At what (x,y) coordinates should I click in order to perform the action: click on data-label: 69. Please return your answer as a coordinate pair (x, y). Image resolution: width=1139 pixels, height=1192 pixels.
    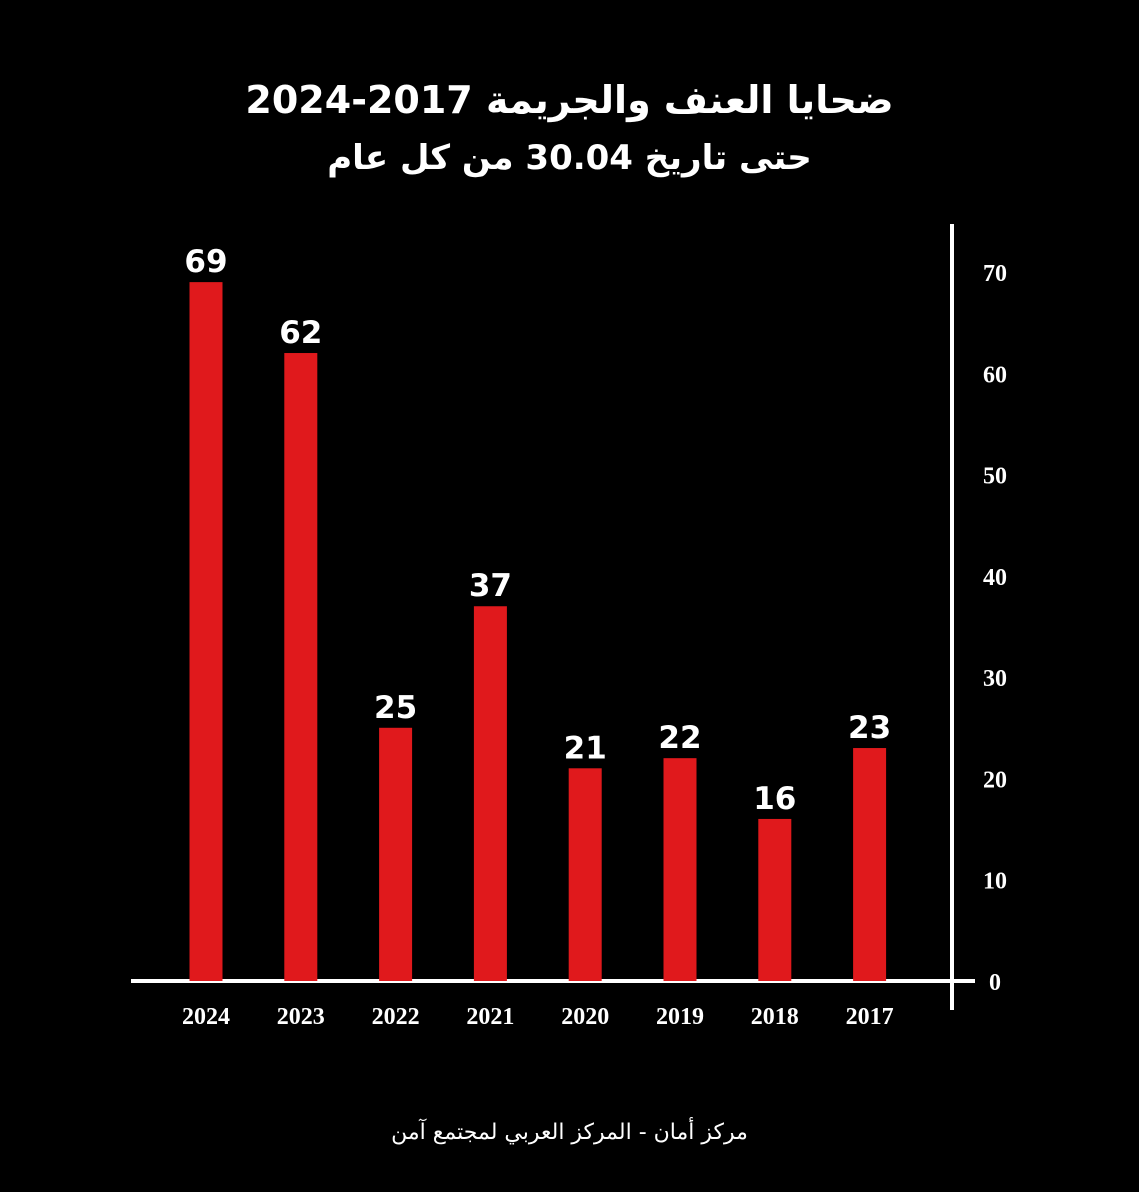
    Looking at the image, I should click on (205, 262).